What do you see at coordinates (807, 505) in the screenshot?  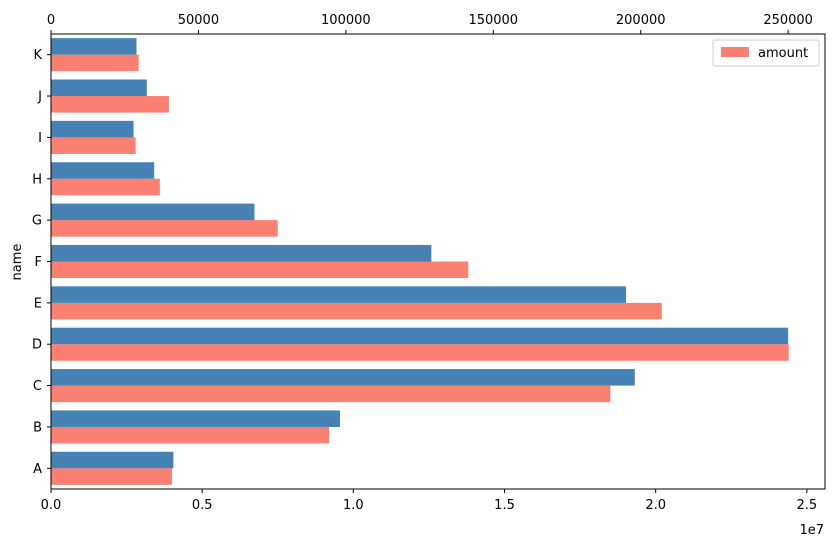 I see `x-tick-label-bottom: 2.5` at bounding box center [807, 505].